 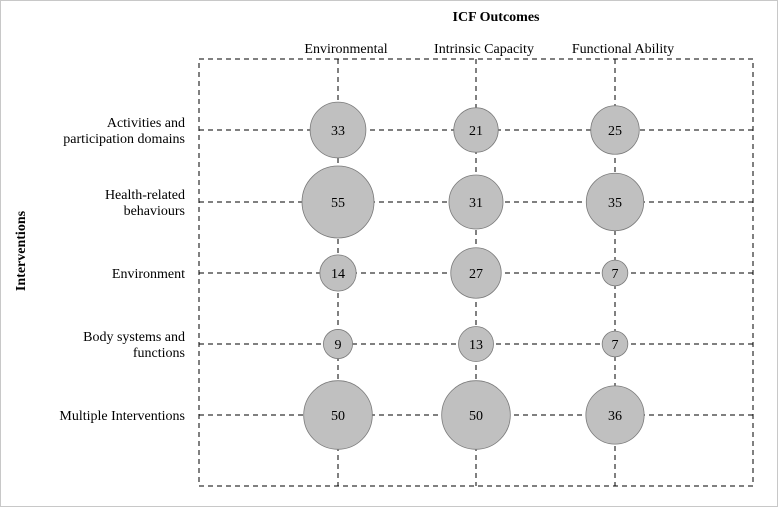 What do you see at coordinates (159, 353) in the screenshot?
I see `row-label: functions` at bounding box center [159, 353].